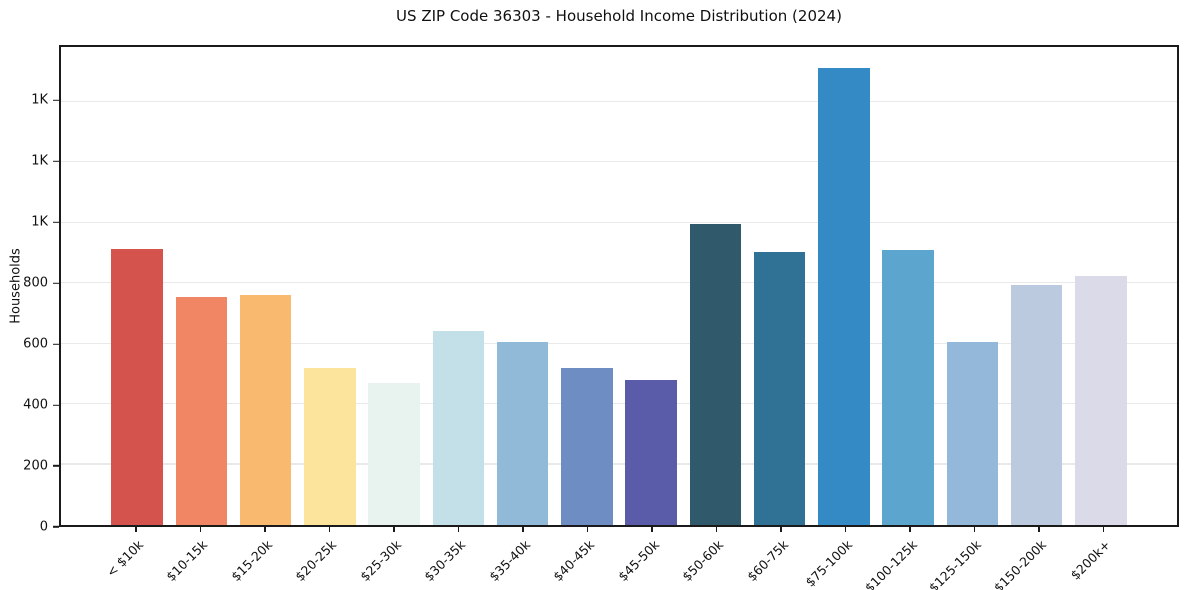 The width and height of the screenshot is (1189, 590). I want to click on bar-$150-200k, so click(1036, 404).